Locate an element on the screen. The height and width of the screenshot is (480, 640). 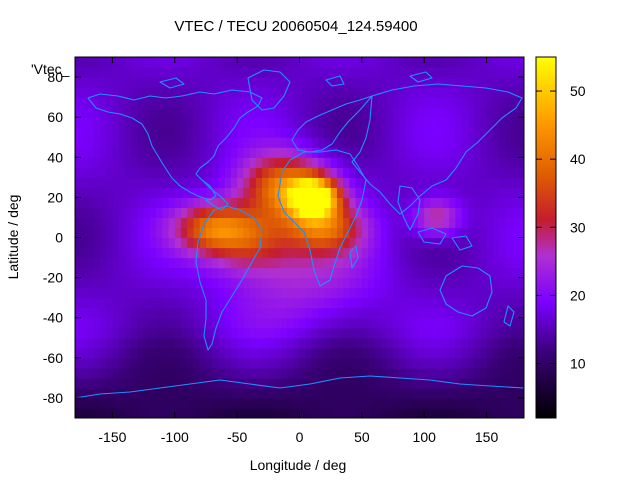
colorbar-tick-label: 30 is located at coordinates (578, 227).